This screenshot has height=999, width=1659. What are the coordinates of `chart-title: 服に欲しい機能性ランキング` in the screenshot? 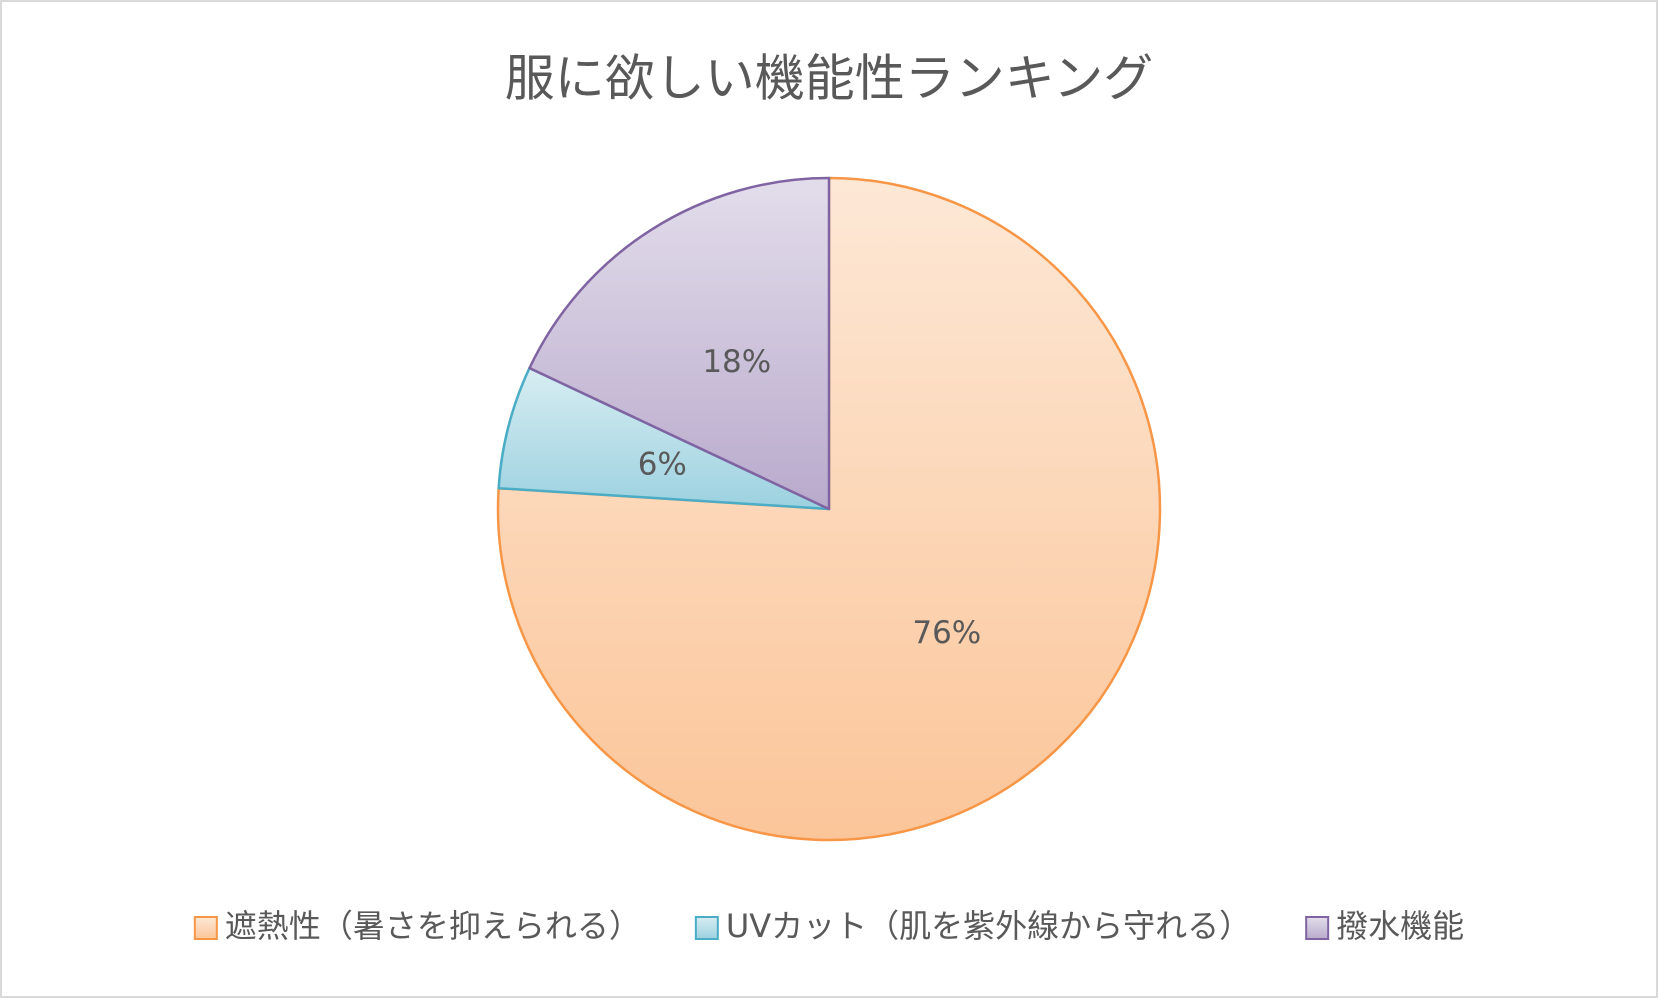 It's located at (829, 79).